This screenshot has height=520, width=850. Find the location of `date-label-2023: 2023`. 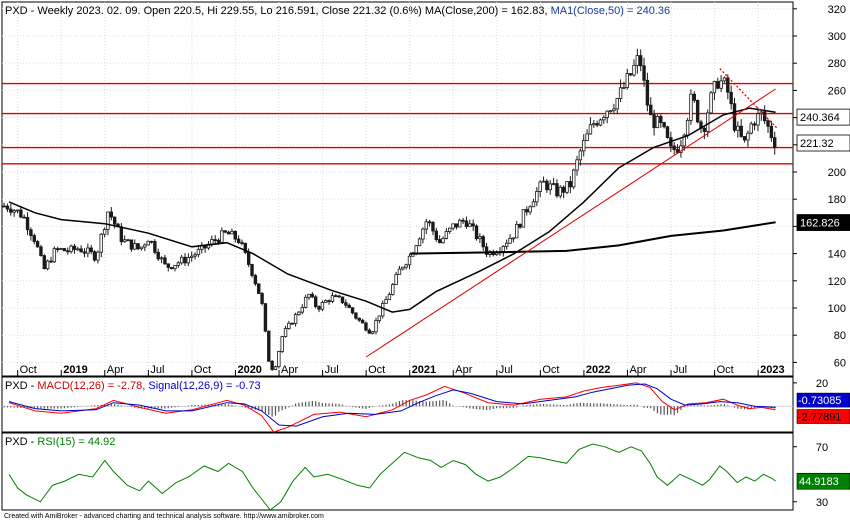

date-label-2023: 2023 is located at coordinates (772, 370).